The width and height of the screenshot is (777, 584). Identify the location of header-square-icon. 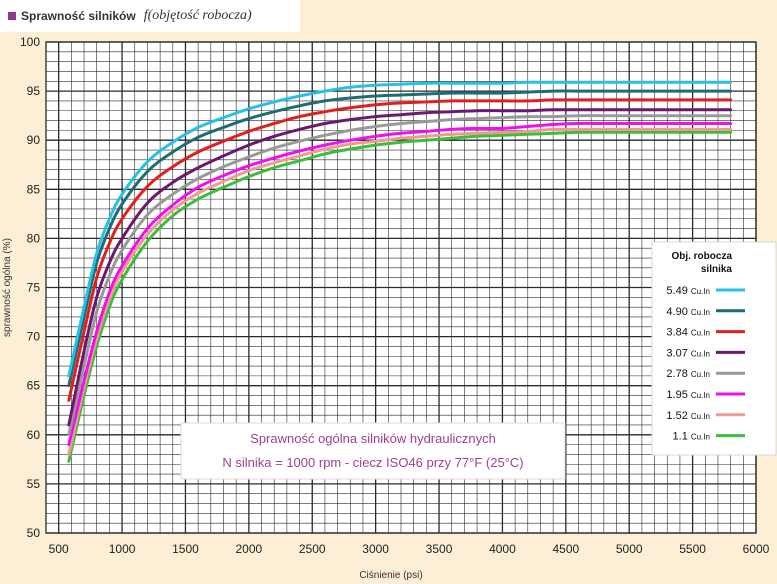
(12, 16).